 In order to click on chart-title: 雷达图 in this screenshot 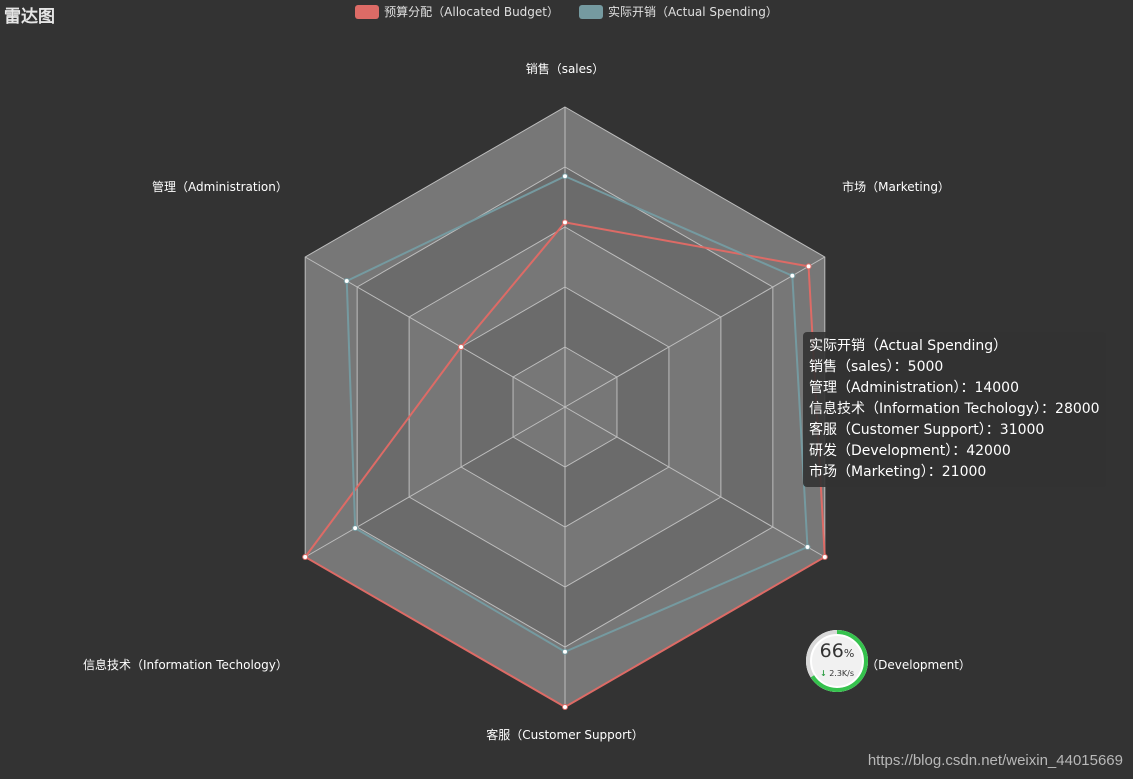, I will do `click(29, 17)`.